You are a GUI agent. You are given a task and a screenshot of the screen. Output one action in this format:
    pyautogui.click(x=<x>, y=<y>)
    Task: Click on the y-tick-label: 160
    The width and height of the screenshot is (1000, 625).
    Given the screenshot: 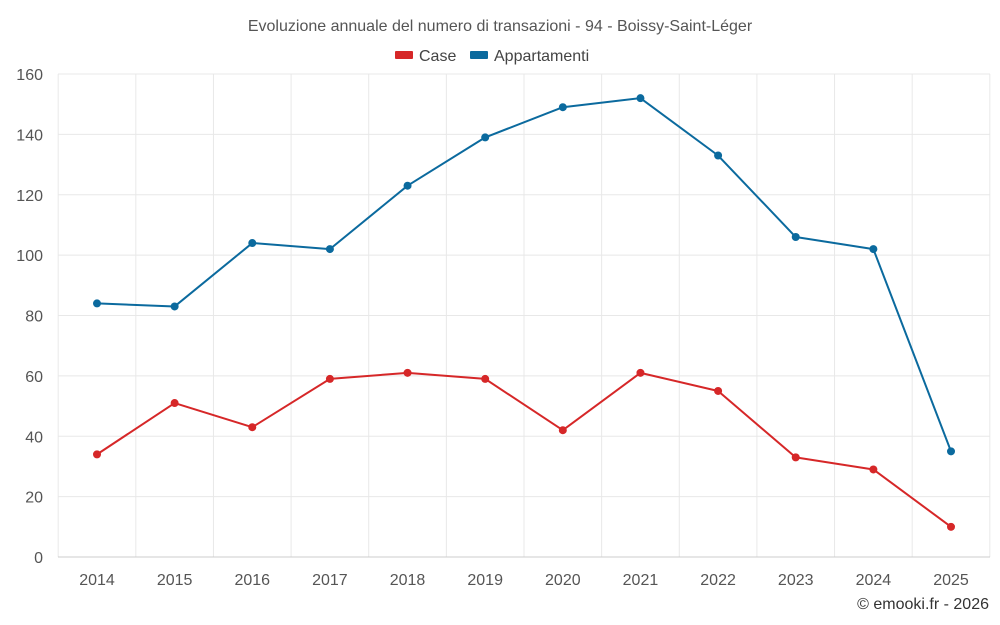 What is the action you would take?
    pyautogui.click(x=29, y=75)
    